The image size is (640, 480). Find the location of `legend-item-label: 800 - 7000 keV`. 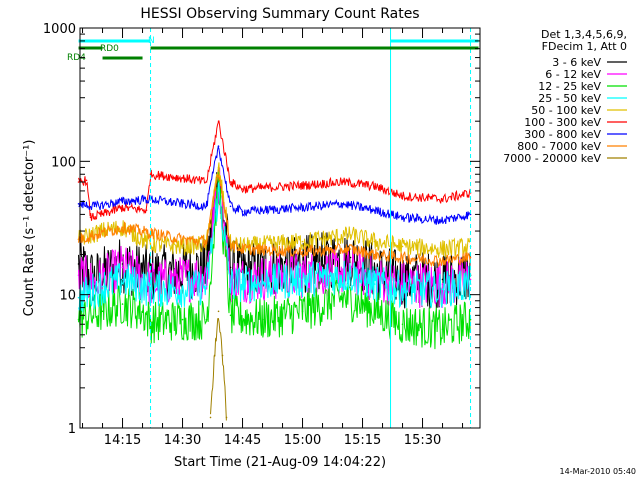

legend-item-label: 800 - 7000 keV is located at coordinates (559, 146).